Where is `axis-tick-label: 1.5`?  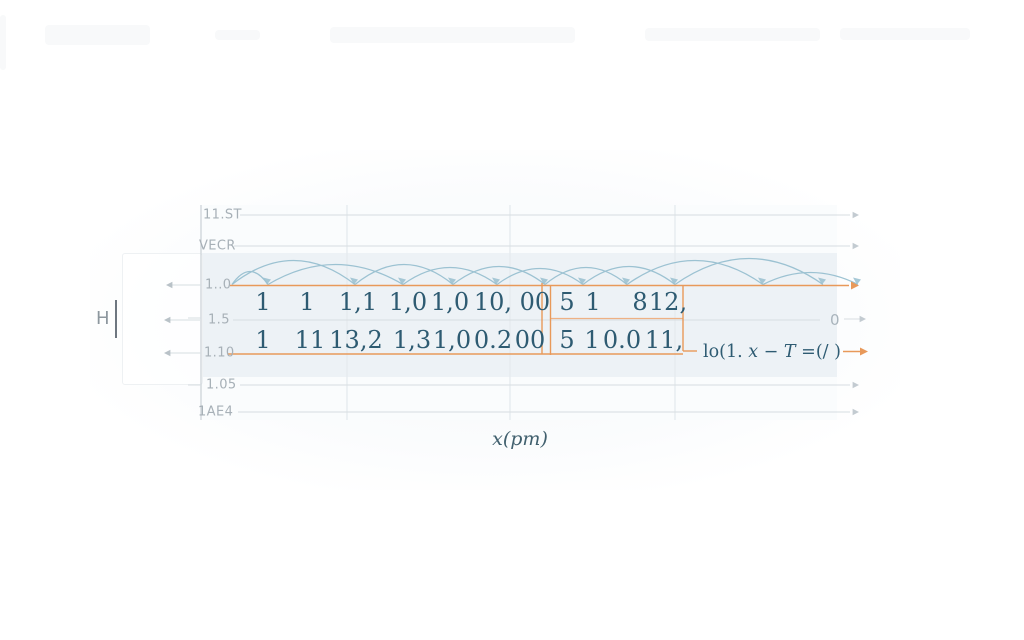 axis-tick-label: 1.5 is located at coordinates (219, 320).